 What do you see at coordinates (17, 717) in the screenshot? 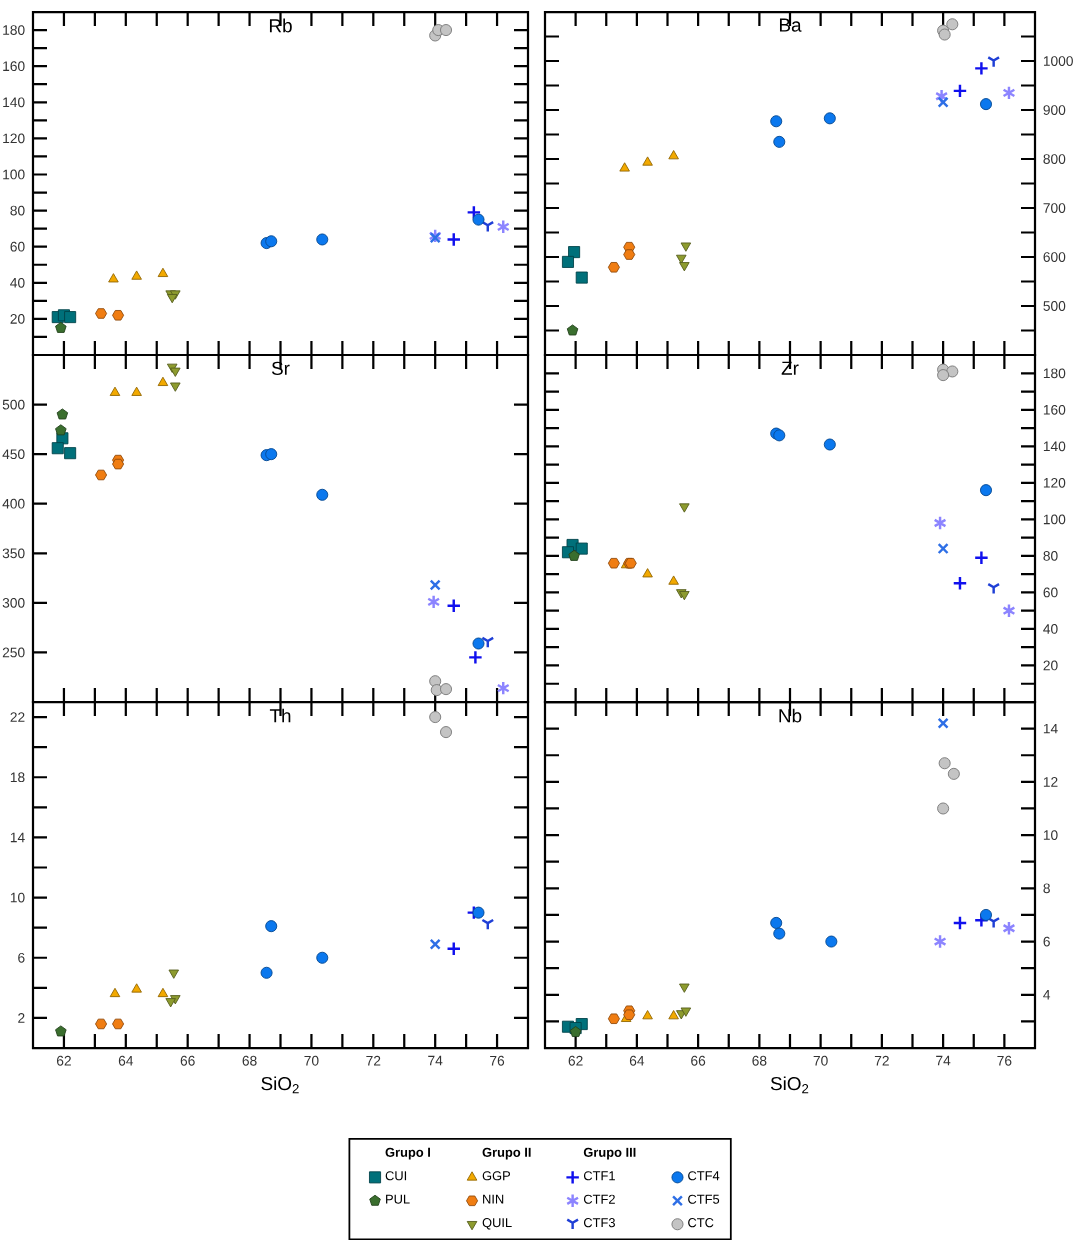
I see `y-tick-label: 22` at bounding box center [17, 717].